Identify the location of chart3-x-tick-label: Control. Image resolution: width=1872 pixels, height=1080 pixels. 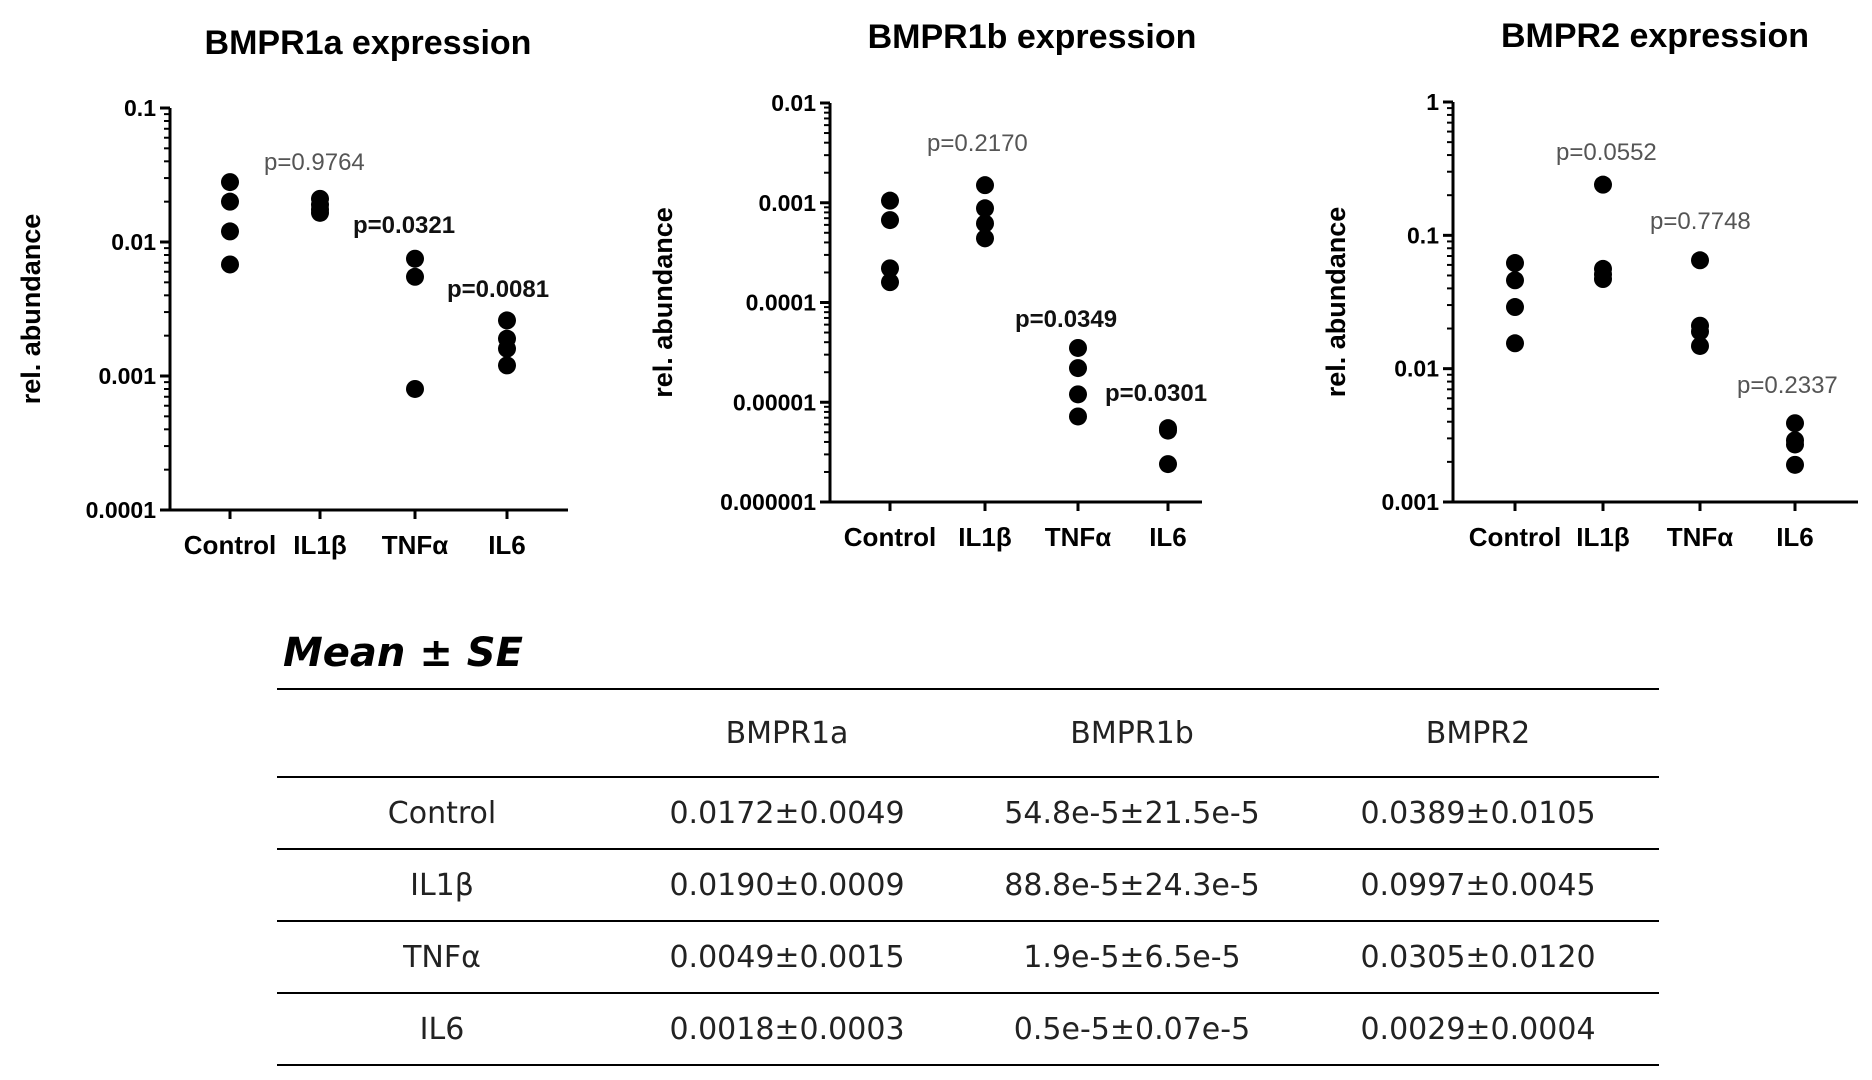
(1515, 537).